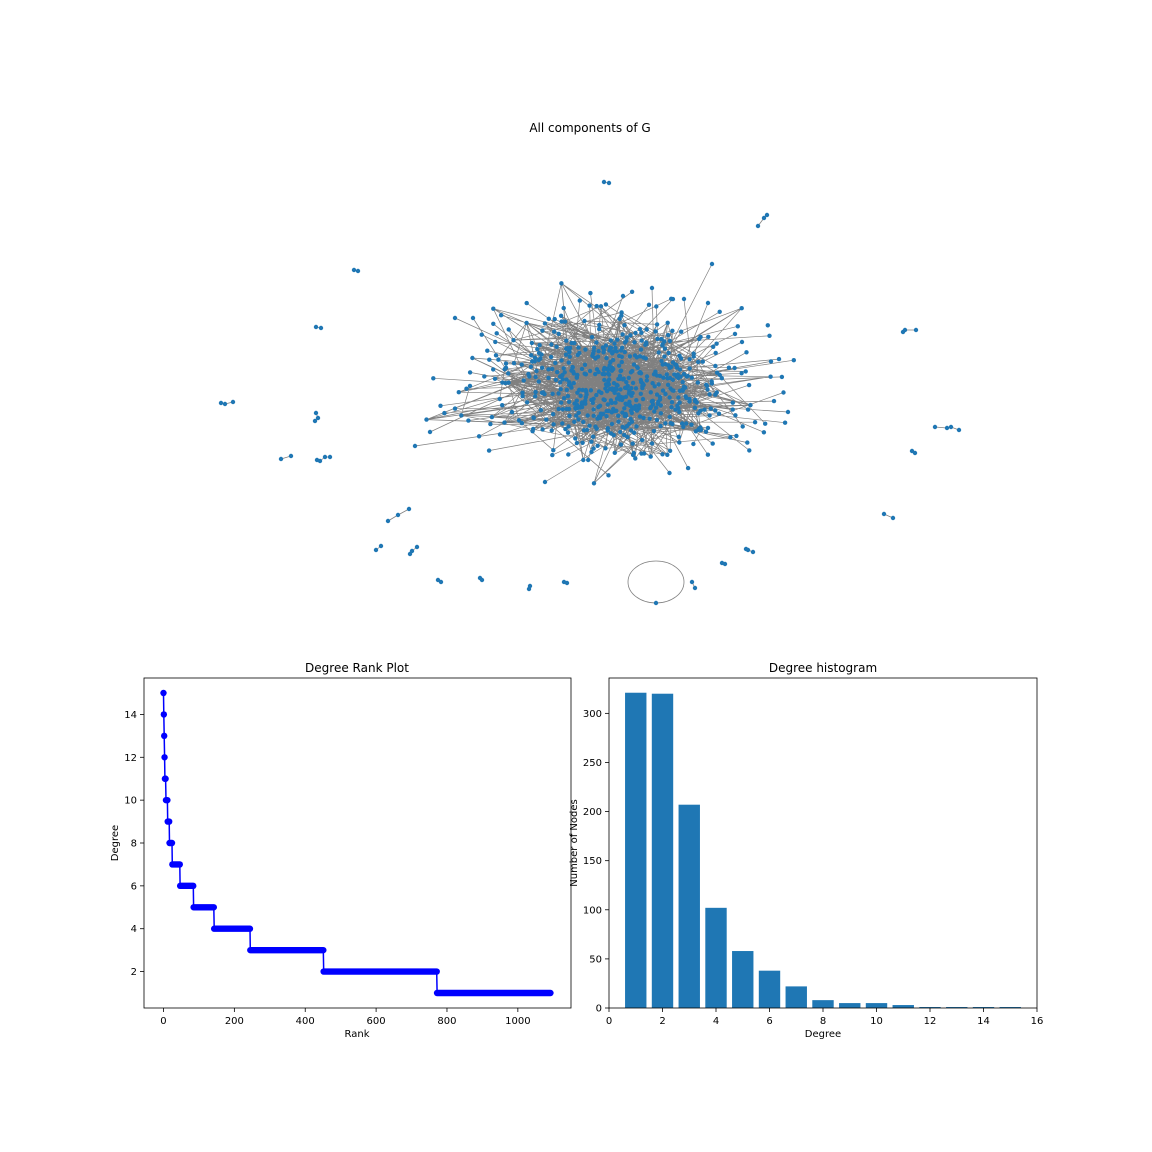  I want to click on histogram-x-tick-label: 0, so click(609, 1021).